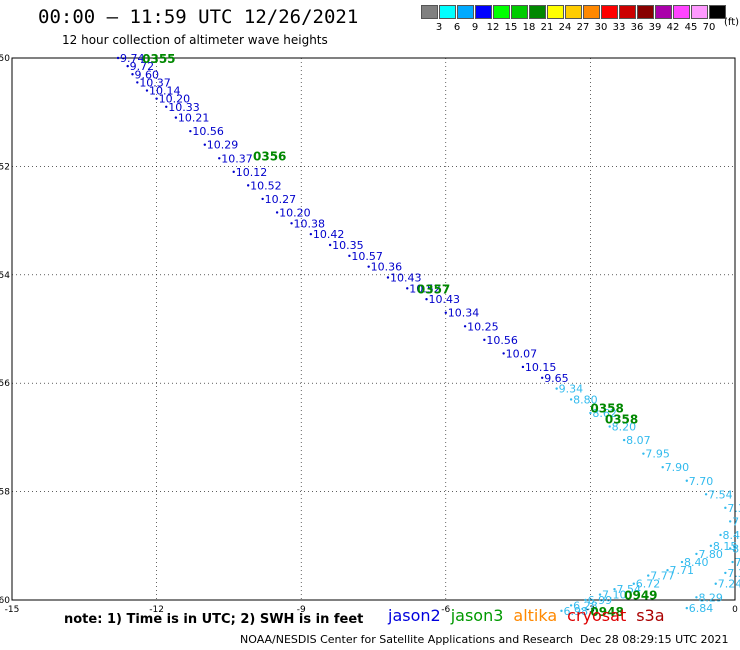  I want to click on swh-label: 10.38, so click(310, 223).